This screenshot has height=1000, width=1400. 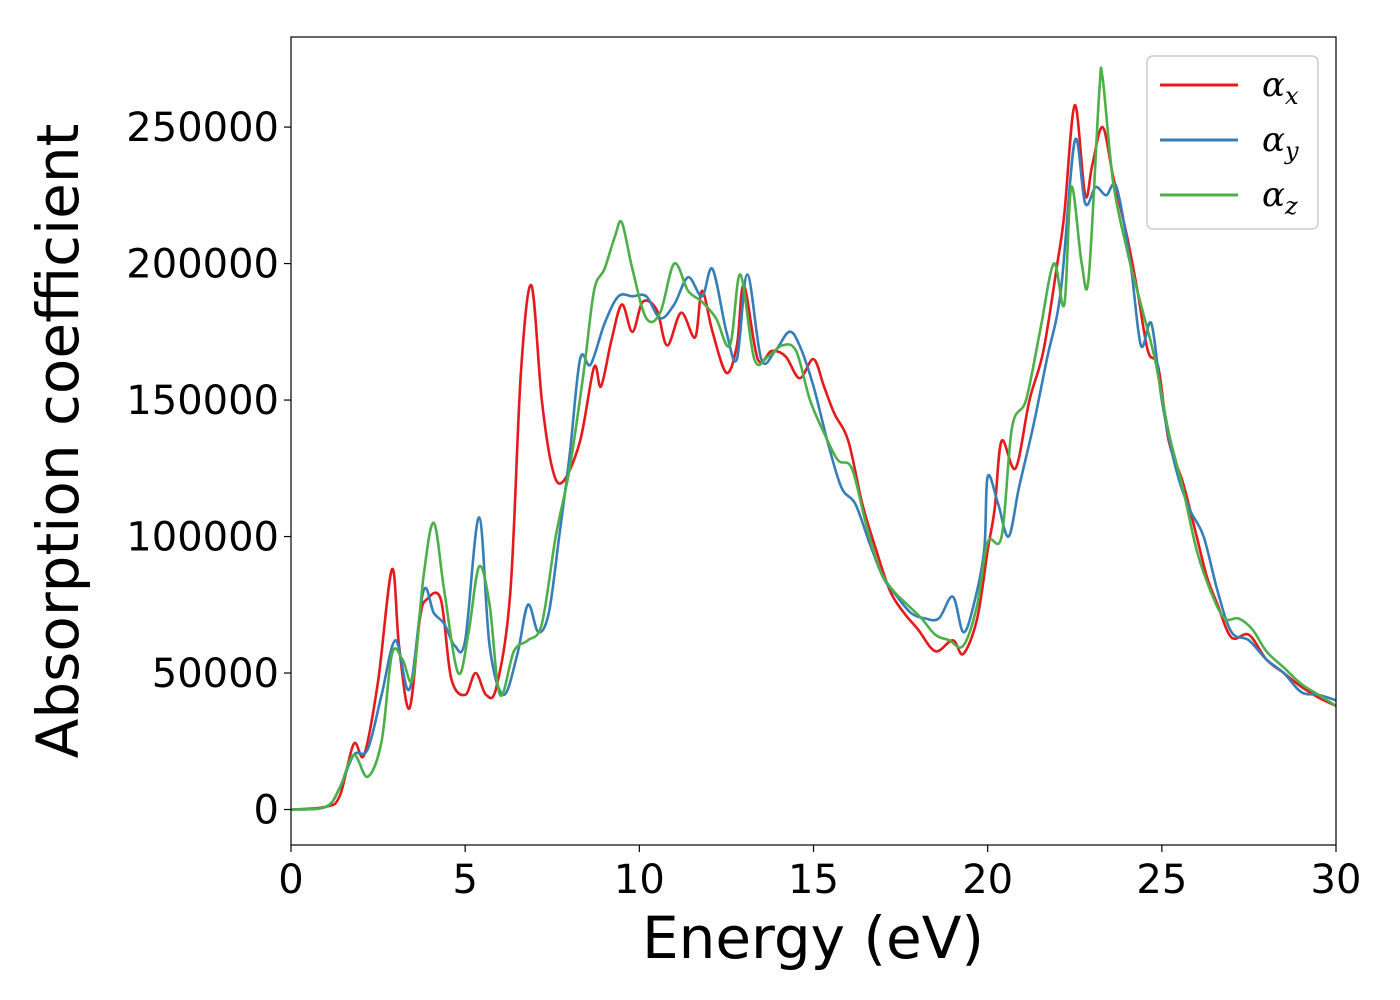 I want to click on x-tick-label: 30, so click(x=1336, y=880).